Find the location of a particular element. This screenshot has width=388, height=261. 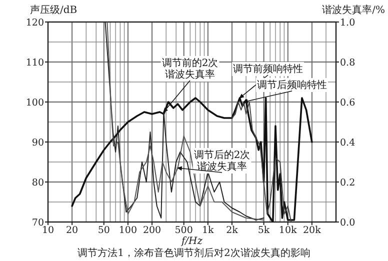

y2-tick-label: 0.4 is located at coordinates (348, 143).